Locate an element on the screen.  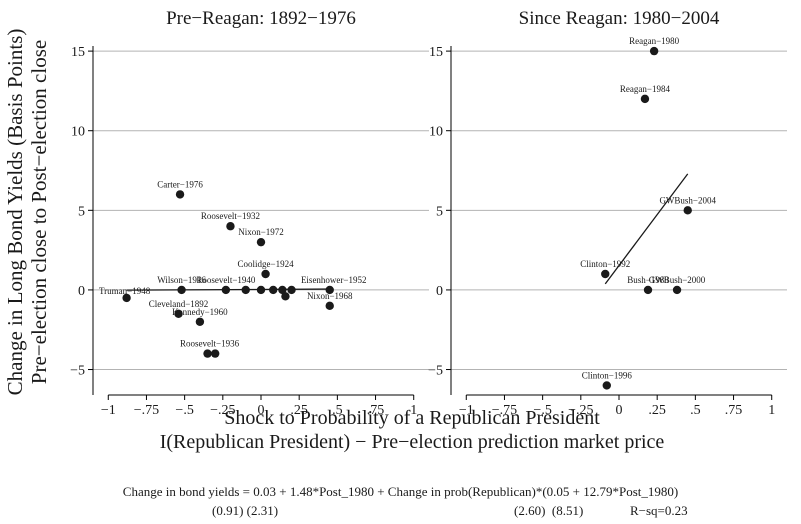
panel-title: Since Reagan: 1980−2004 is located at coordinates (619, 18).